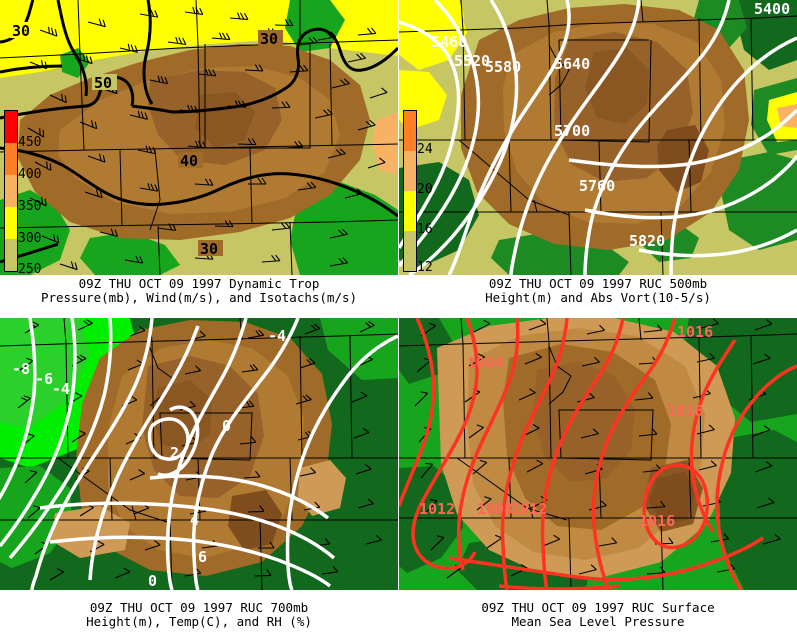 The image size is (797, 636). I want to click on field-green-bottom, so click(130, 253).